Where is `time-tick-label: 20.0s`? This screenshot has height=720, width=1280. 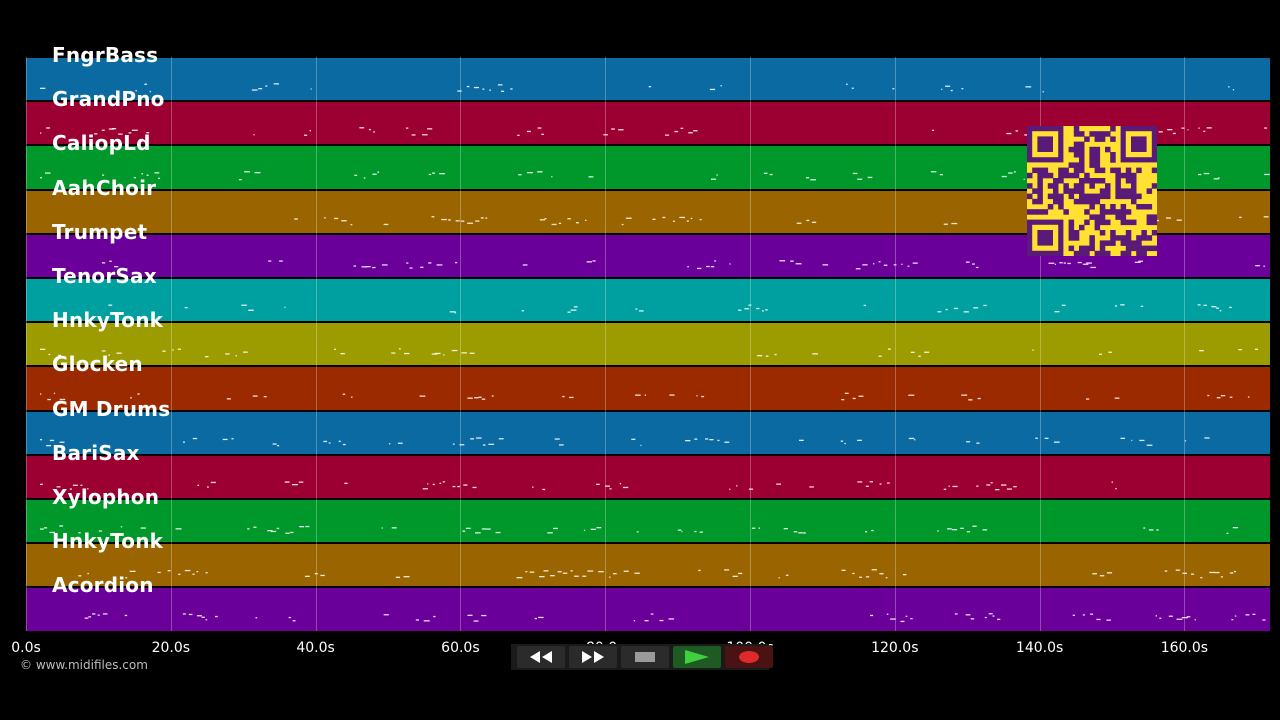
time-tick-label: 20.0s is located at coordinates (171, 648).